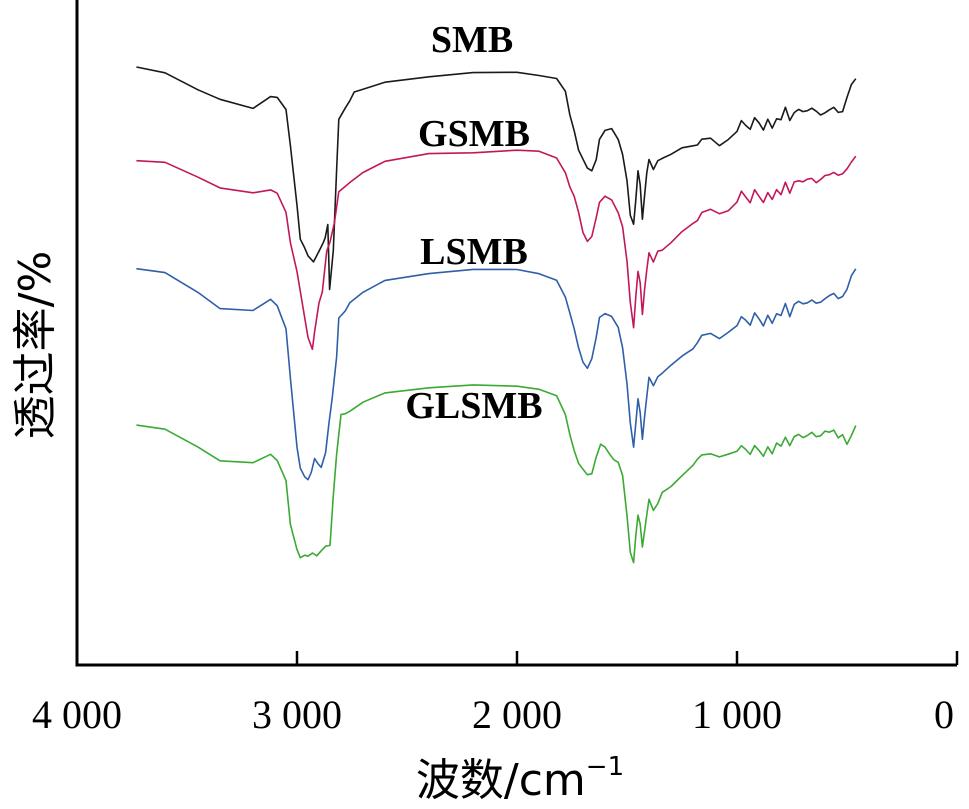 Image resolution: width=969 pixels, height=809 pixels. What do you see at coordinates (472, 40) in the screenshot?
I see `series-label-smb: SMB` at bounding box center [472, 40].